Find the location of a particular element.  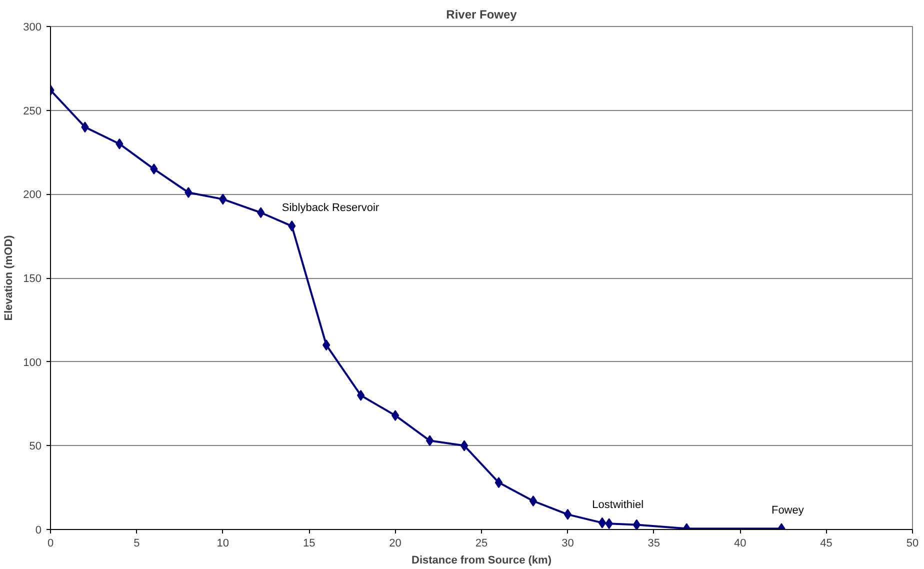

annotation: Lostwithiel is located at coordinates (618, 504).